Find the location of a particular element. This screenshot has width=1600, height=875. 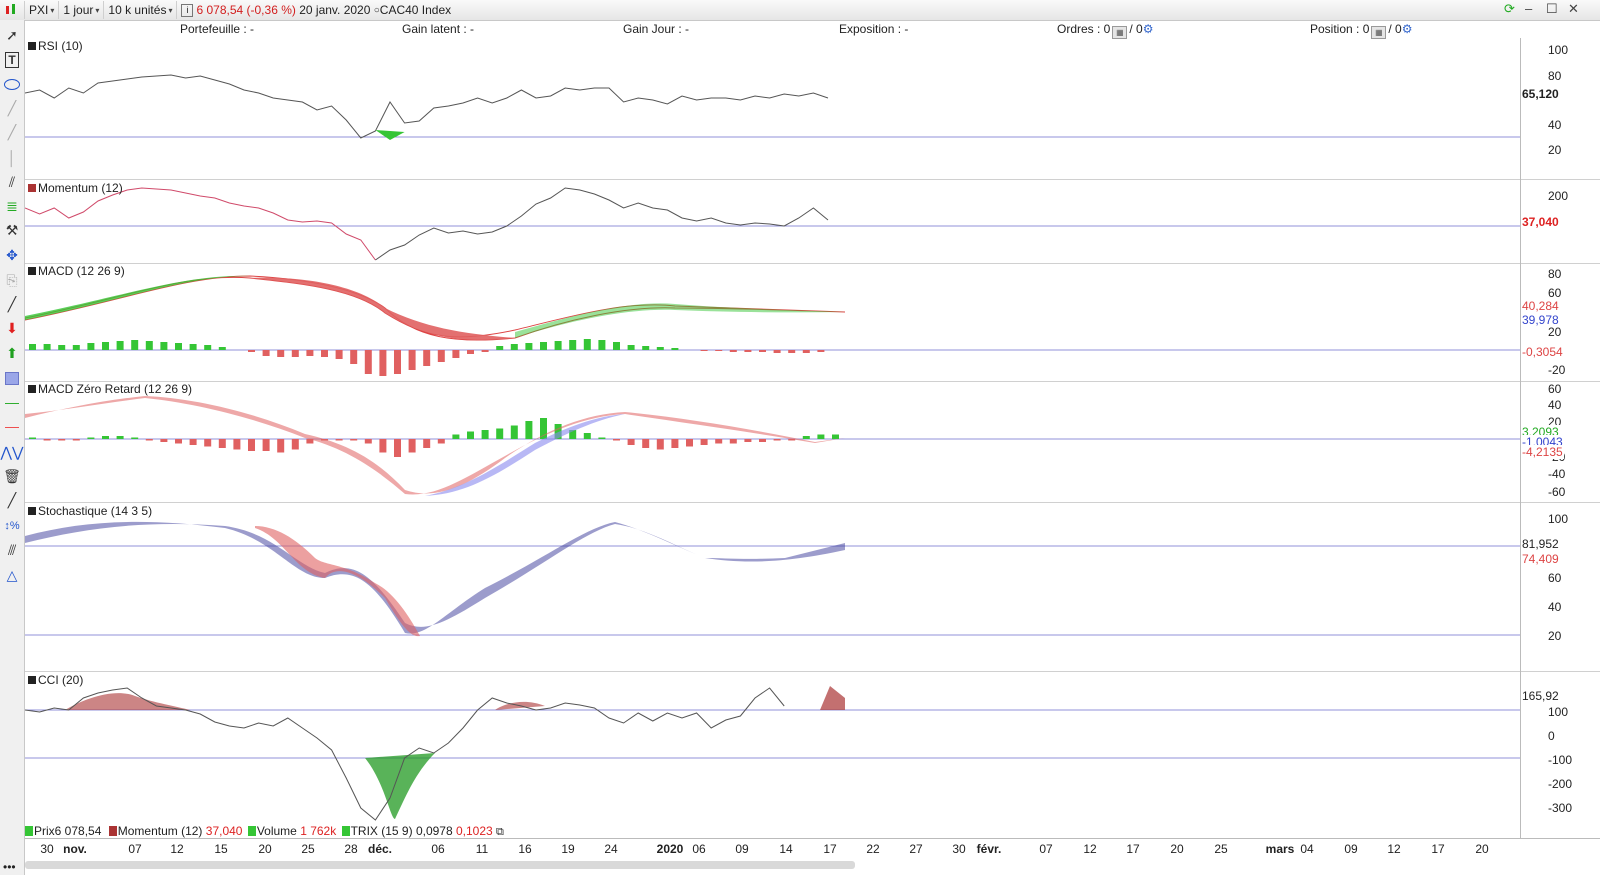

cci-pane-title: CCI (20) is located at coordinates (55, 680).